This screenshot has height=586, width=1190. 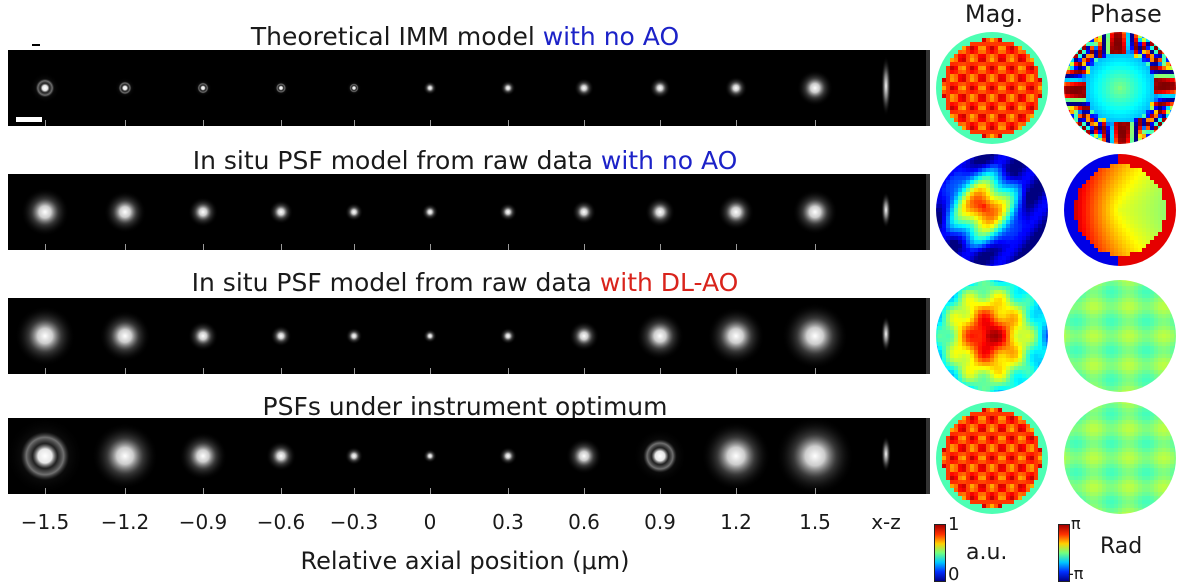 I want to click on axis-tick-10: 1.2, so click(x=736, y=522).